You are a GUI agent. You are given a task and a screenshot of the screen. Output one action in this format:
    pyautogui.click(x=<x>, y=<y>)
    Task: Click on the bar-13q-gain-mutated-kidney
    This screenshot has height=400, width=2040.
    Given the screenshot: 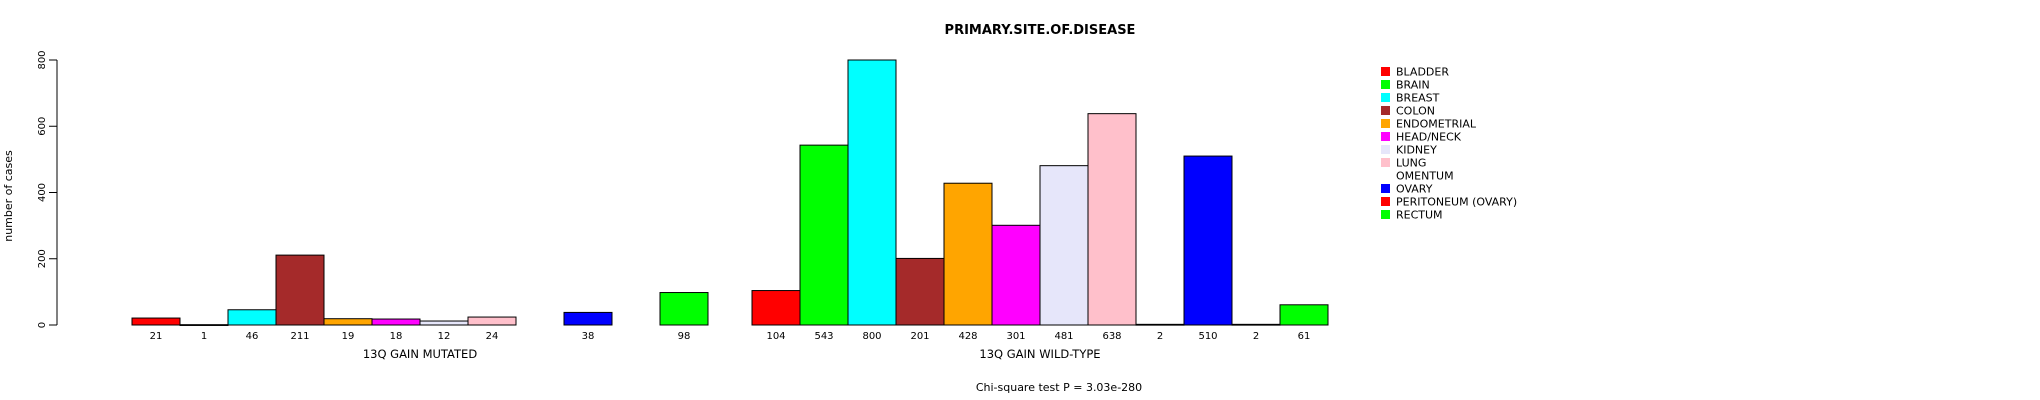 What is the action you would take?
    pyautogui.click(x=444, y=323)
    